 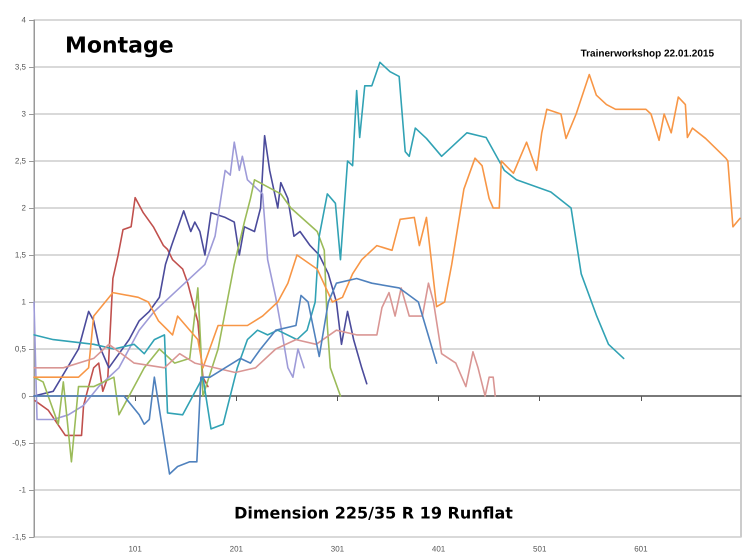 What do you see at coordinates (24, 302) in the screenshot?
I see `y-tick-label: 1` at bounding box center [24, 302].